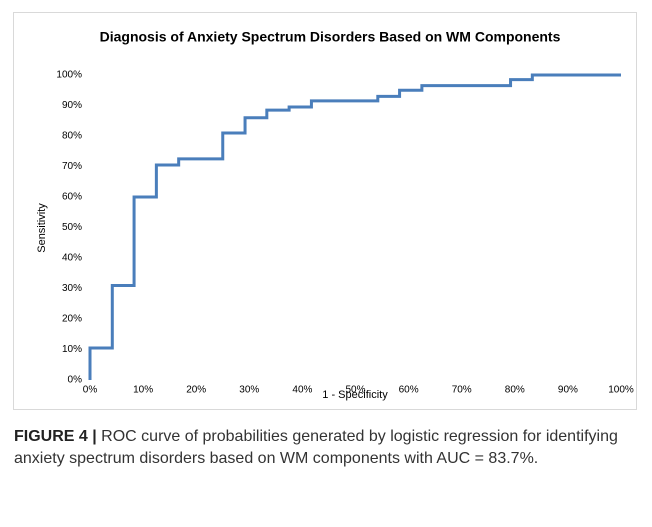 The width and height of the screenshot is (652, 527). What do you see at coordinates (621, 390) in the screenshot?
I see `x-tick-label: 100%` at bounding box center [621, 390].